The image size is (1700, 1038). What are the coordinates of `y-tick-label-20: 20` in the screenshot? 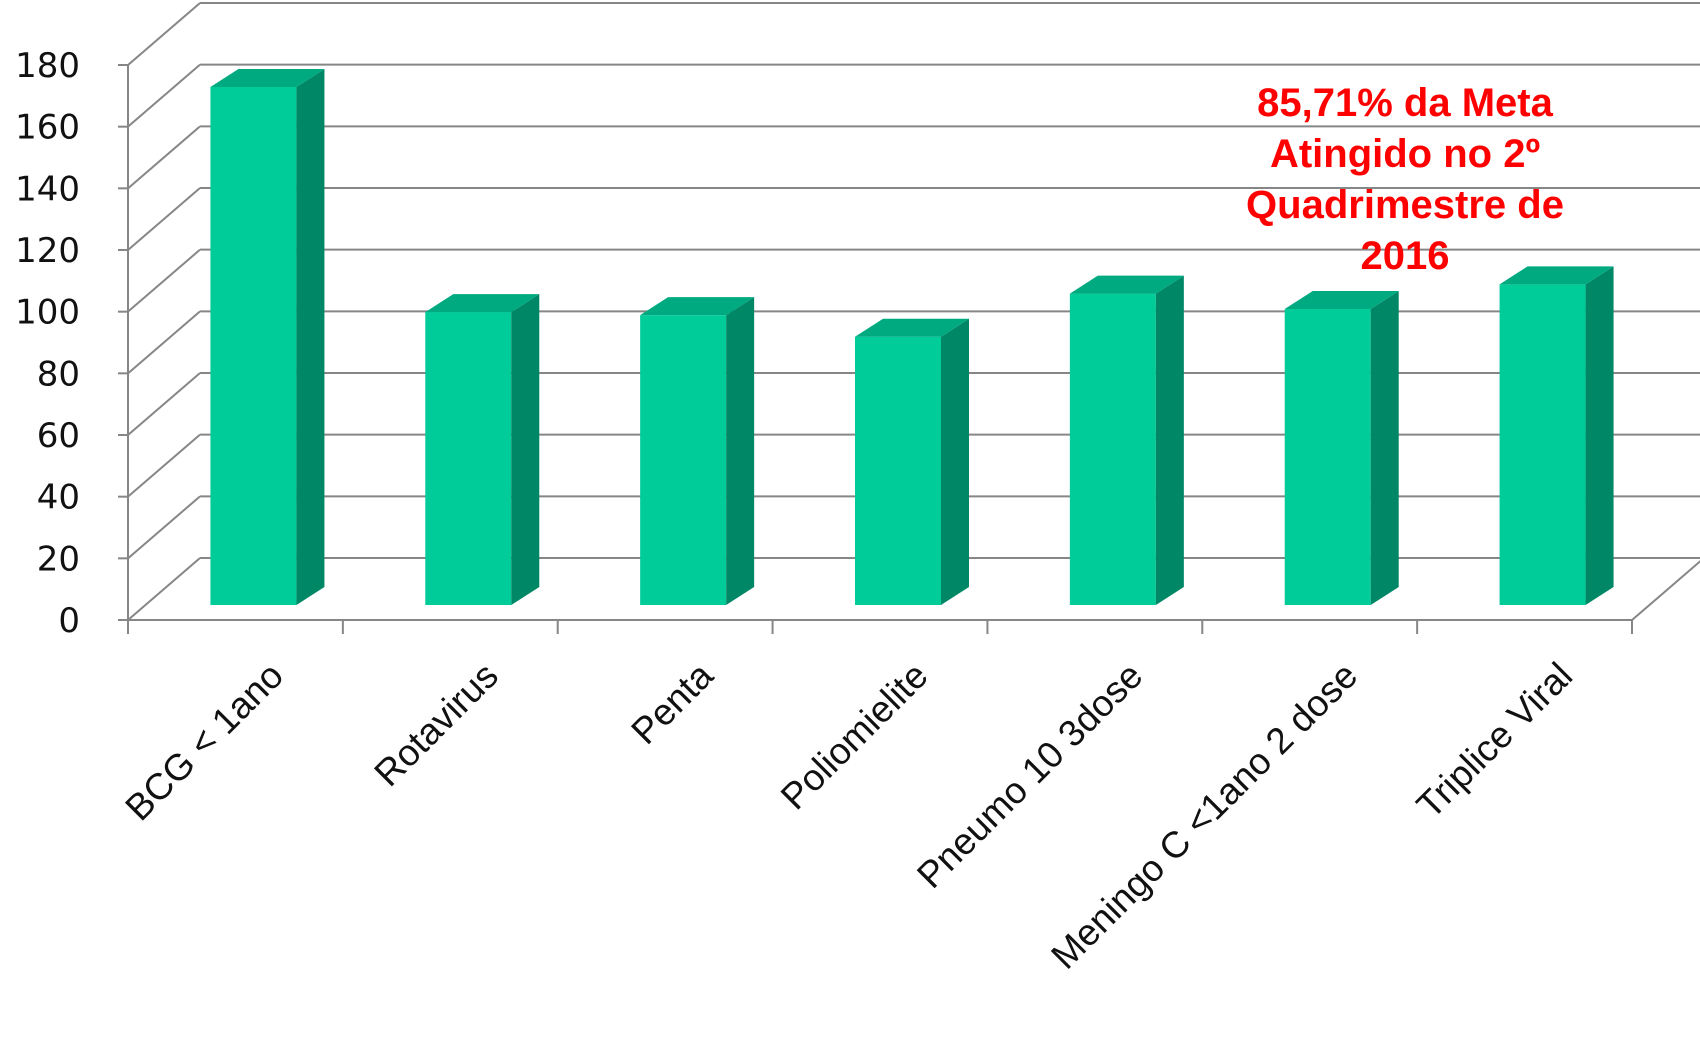 It's located at (58, 559).